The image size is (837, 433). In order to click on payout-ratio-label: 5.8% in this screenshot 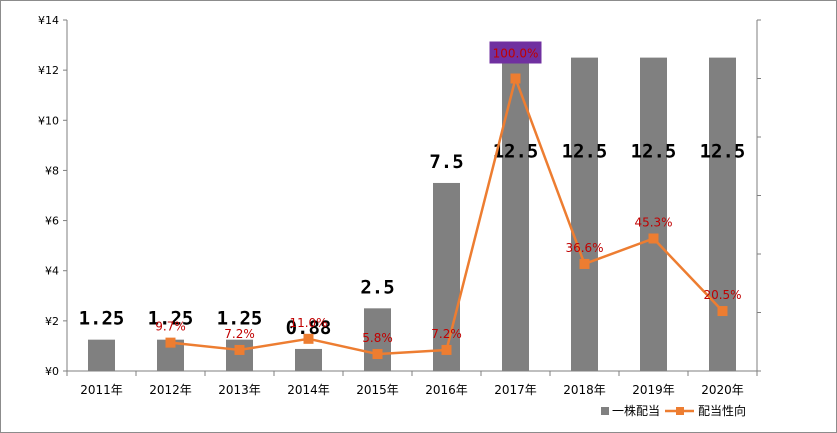, I will do `click(377, 338)`.